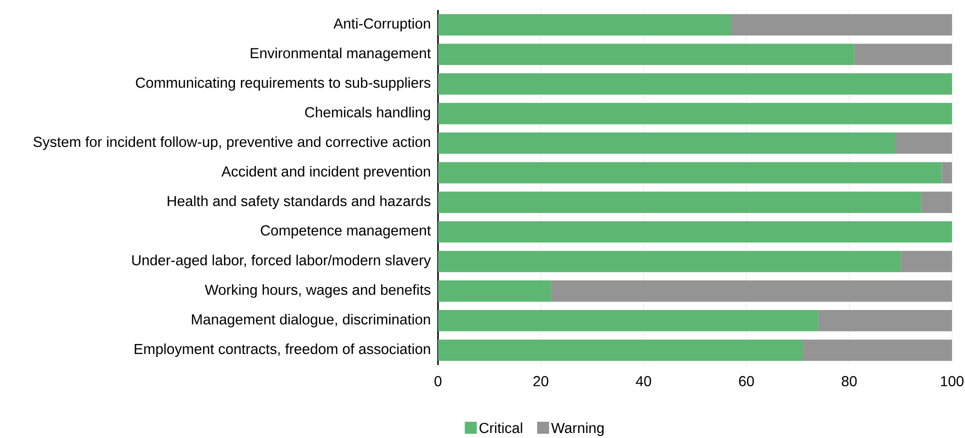 The width and height of the screenshot is (965, 438). What do you see at coordinates (283, 84) in the screenshot?
I see `y-tick-label: Communicating requirements to sub-suppliers` at bounding box center [283, 84].